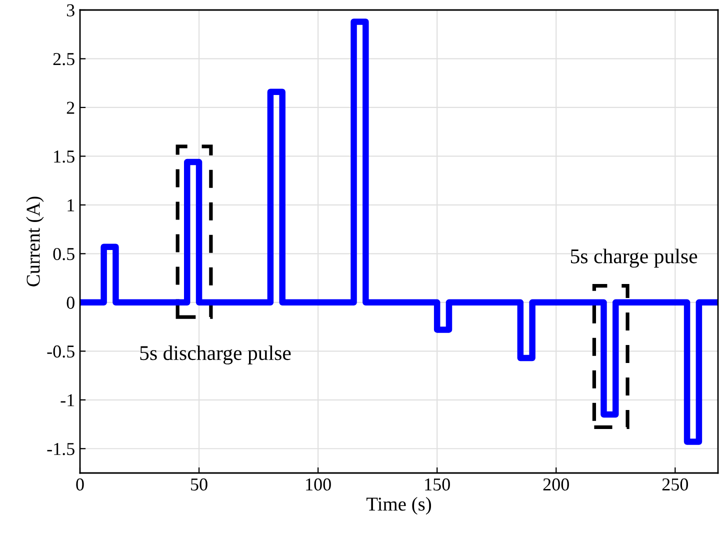  What do you see at coordinates (67, 400) in the screenshot?
I see `y-tick-label: -1` at bounding box center [67, 400].